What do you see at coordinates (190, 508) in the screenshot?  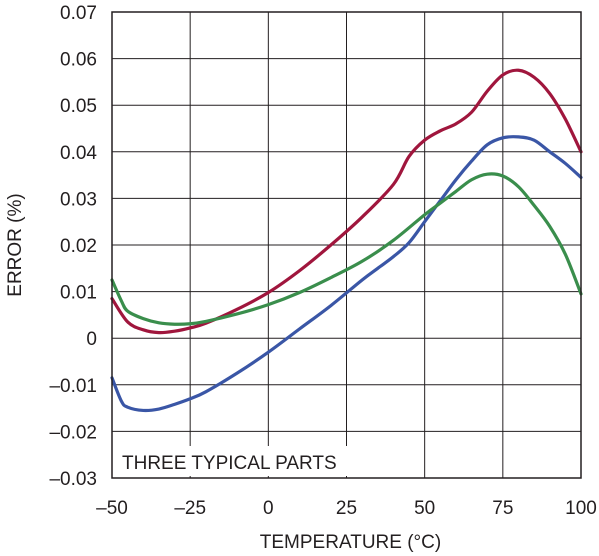 I see `x-tick-label: –25` at bounding box center [190, 508].